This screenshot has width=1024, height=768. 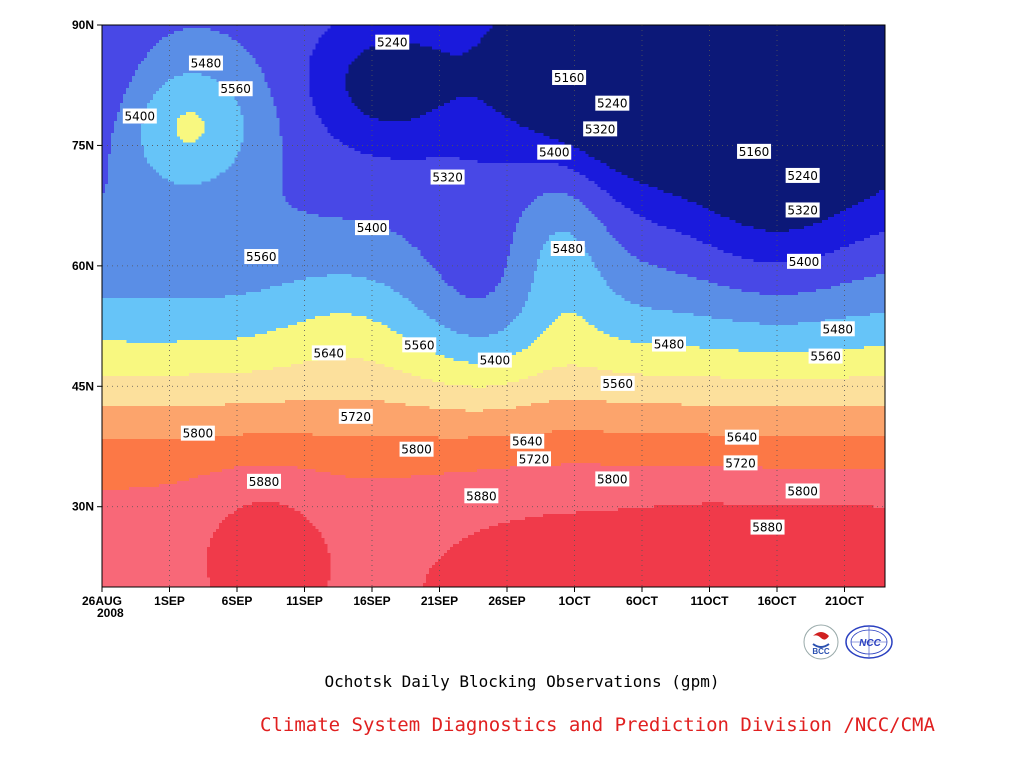 I want to click on y-axis: 90N 75N 60N 45N 30N, so click(x=87, y=266).